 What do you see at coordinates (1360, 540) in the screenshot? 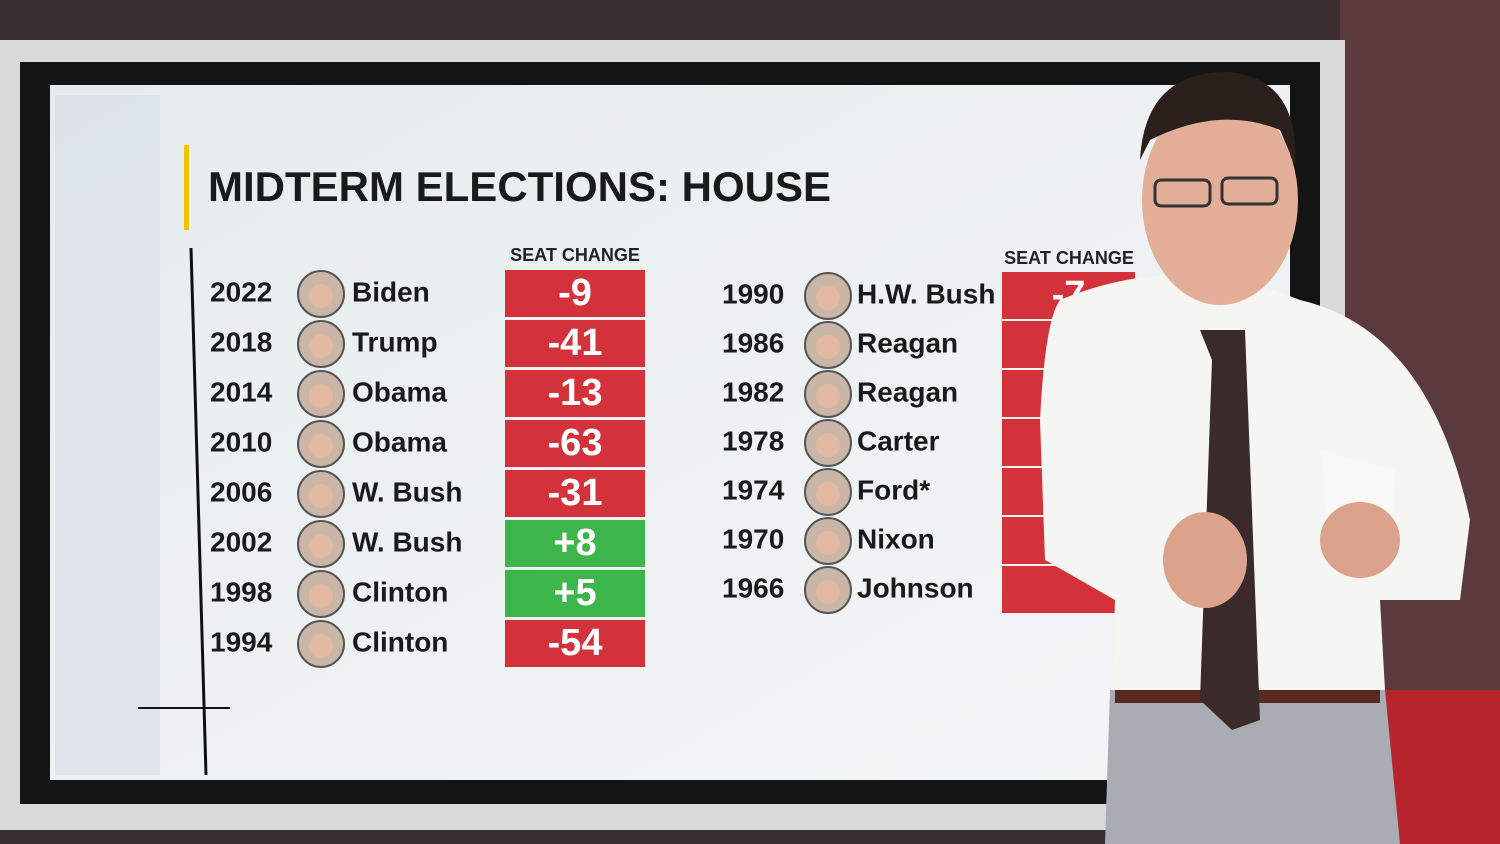
I see `right-hand` at bounding box center [1360, 540].